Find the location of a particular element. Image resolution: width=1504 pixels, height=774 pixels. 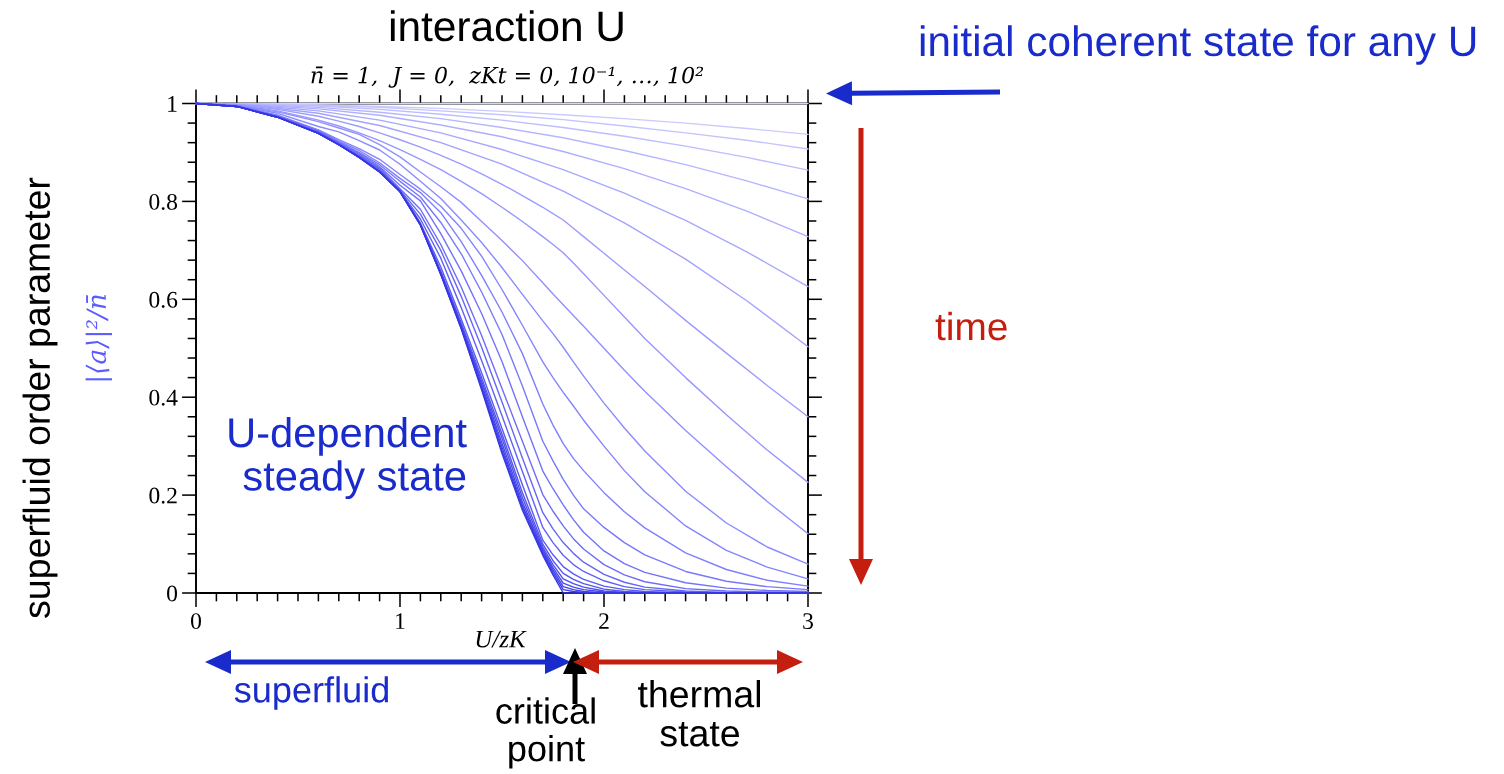

chart-subtitle: n̄ = 1, J = 0, zKt = 0, 10⁻¹, …, 10² is located at coordinates (507, 77).